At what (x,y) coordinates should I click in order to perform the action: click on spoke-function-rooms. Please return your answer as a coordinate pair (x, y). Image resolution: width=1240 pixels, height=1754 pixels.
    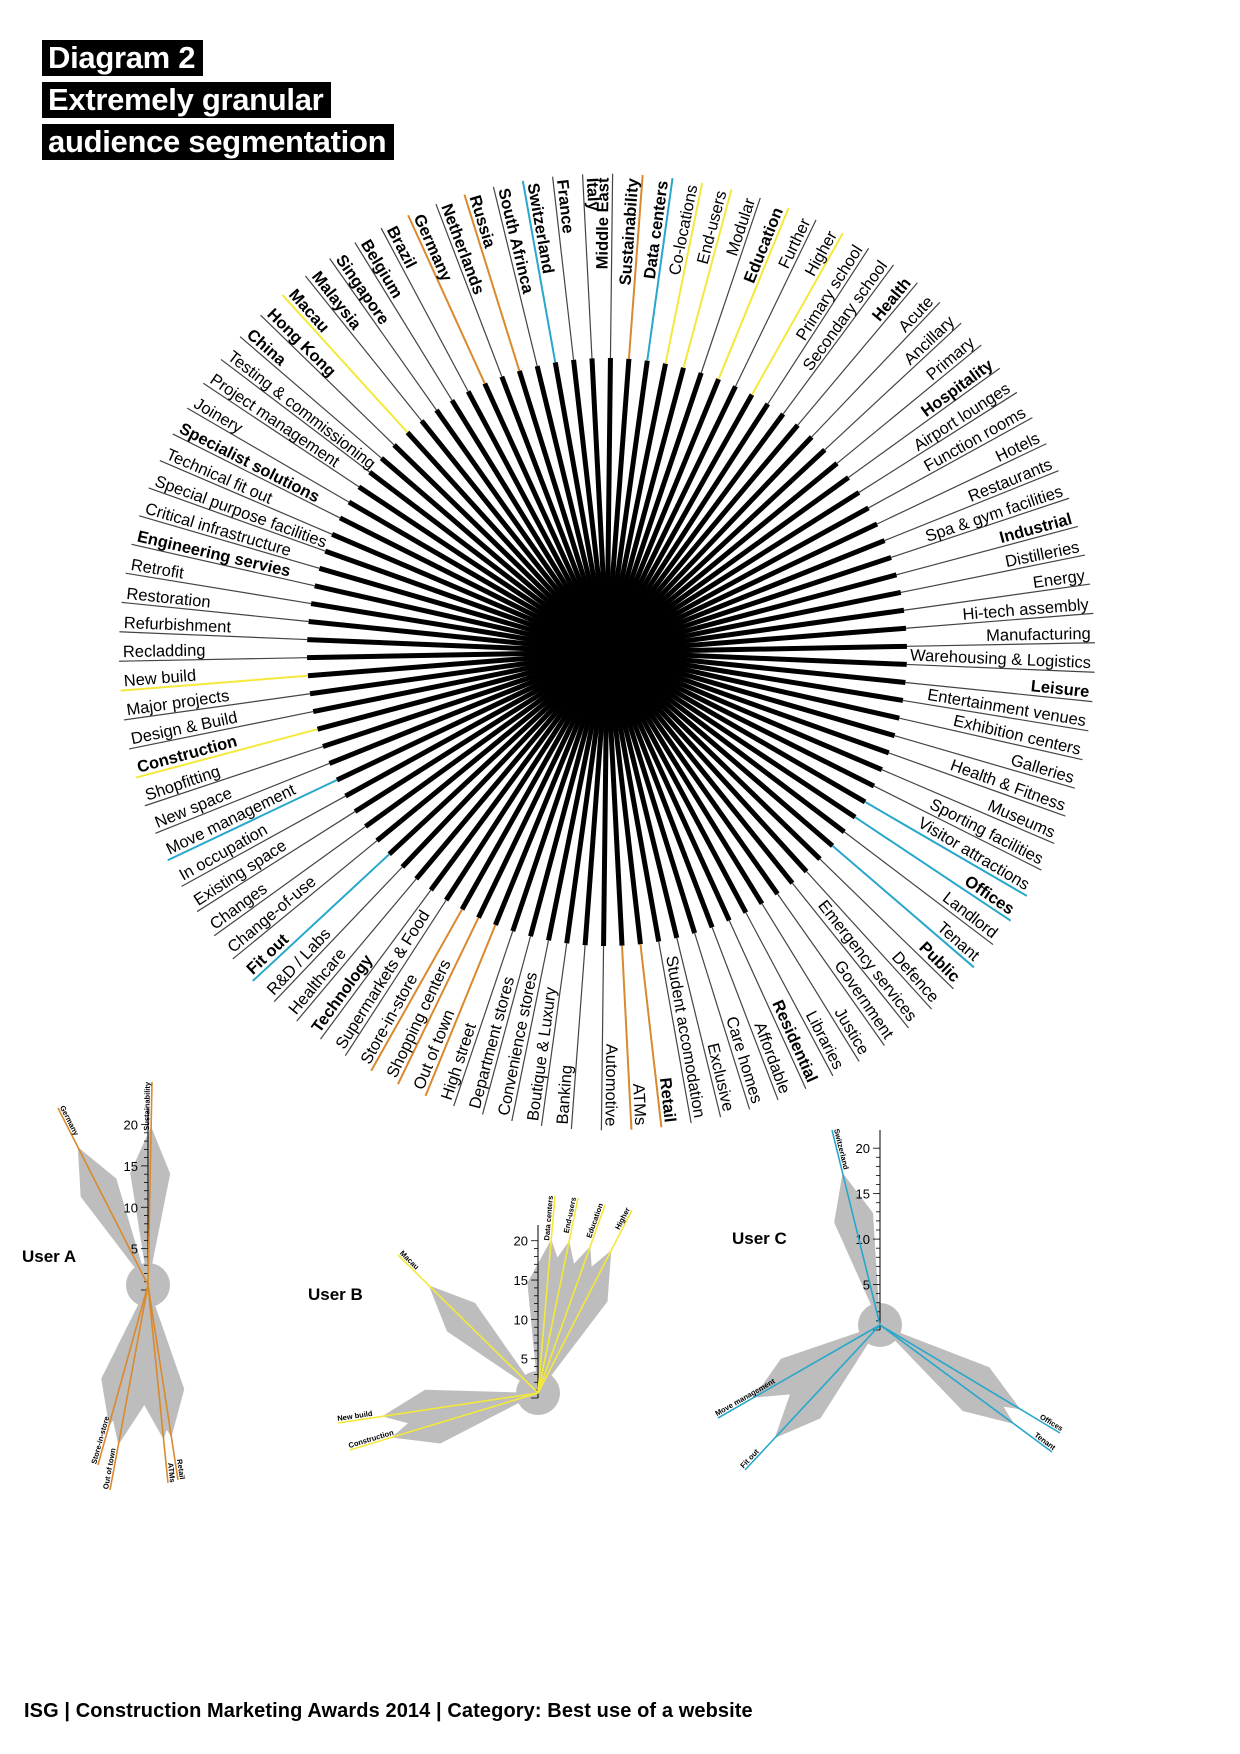
    Looking at the image, I should click on (743, 576).